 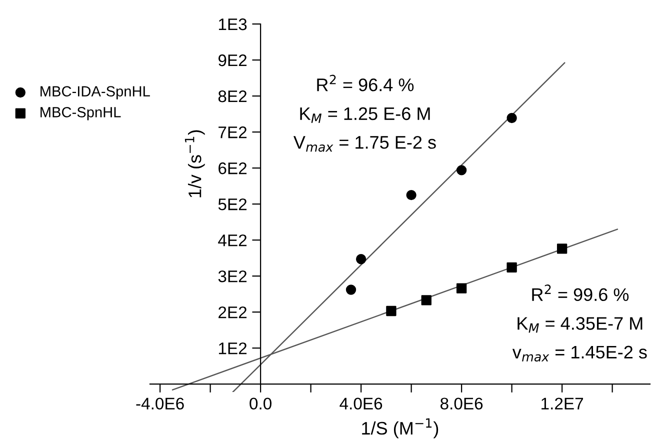 What do you see at coordinates (365, 83) in the screenshot?
I see `annotation: R$^{2}$ = 96.4 %` at bounding box center [365, 83].